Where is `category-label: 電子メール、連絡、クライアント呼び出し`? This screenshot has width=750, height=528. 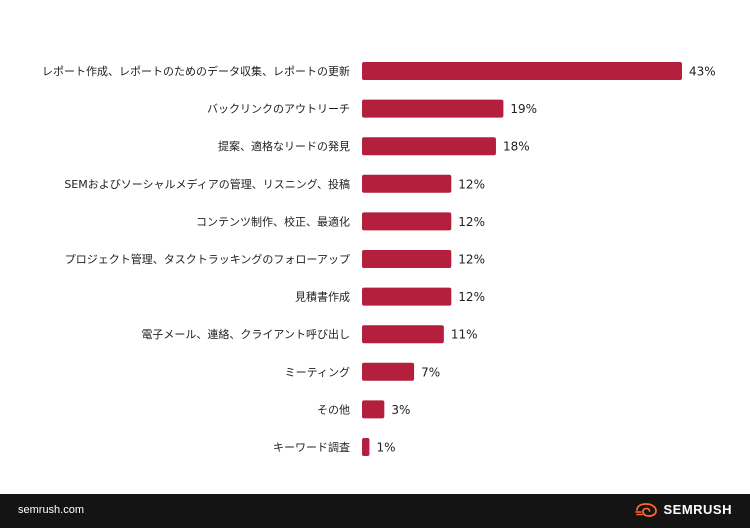
category-label: 電子メール、連絡、クライアント呼び出し is located at coordinates (245, 334).